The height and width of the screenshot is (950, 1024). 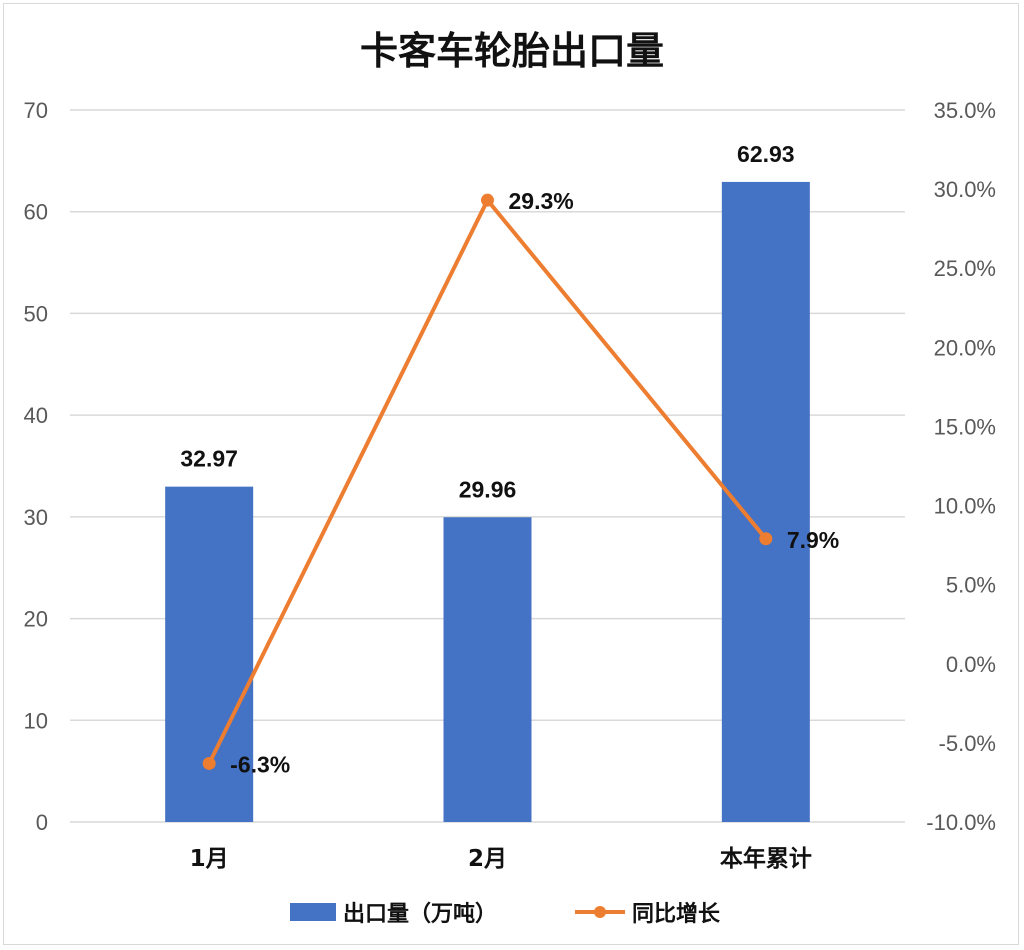 What do you see at coordinates (36, 517) in the screenshot?
I see `left-tick-label: 30` at bounding box center [36, 517].